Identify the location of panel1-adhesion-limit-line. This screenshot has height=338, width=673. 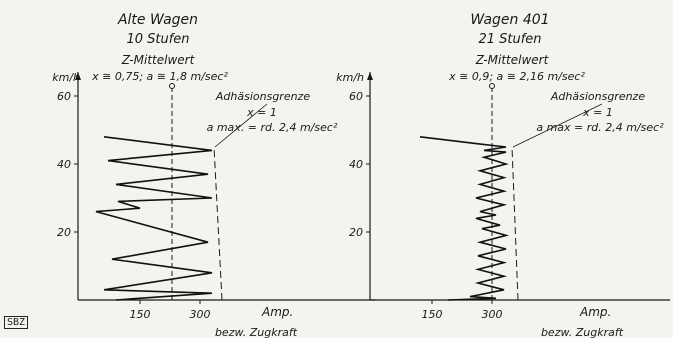
(218, 223).